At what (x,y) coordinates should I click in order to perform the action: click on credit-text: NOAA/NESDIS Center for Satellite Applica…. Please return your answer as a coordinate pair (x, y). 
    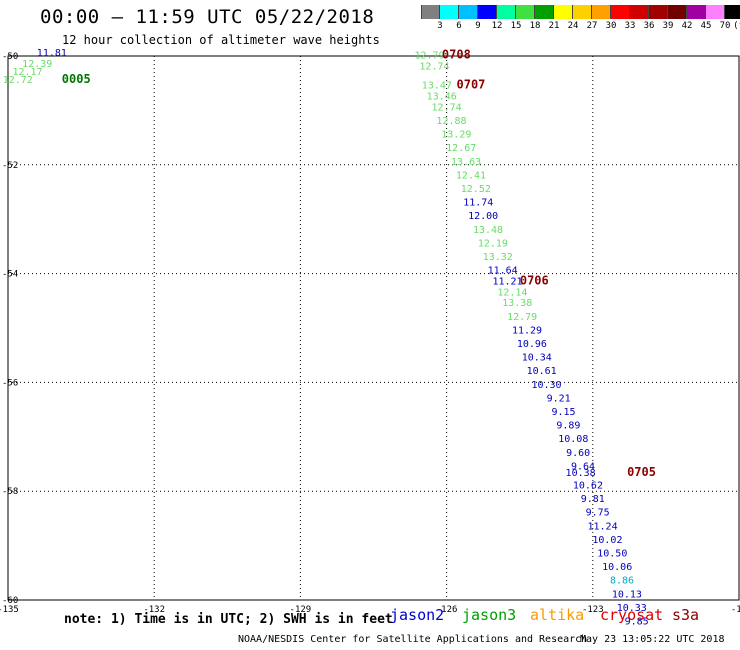
    Looking at the image, I should click on (413, 639).